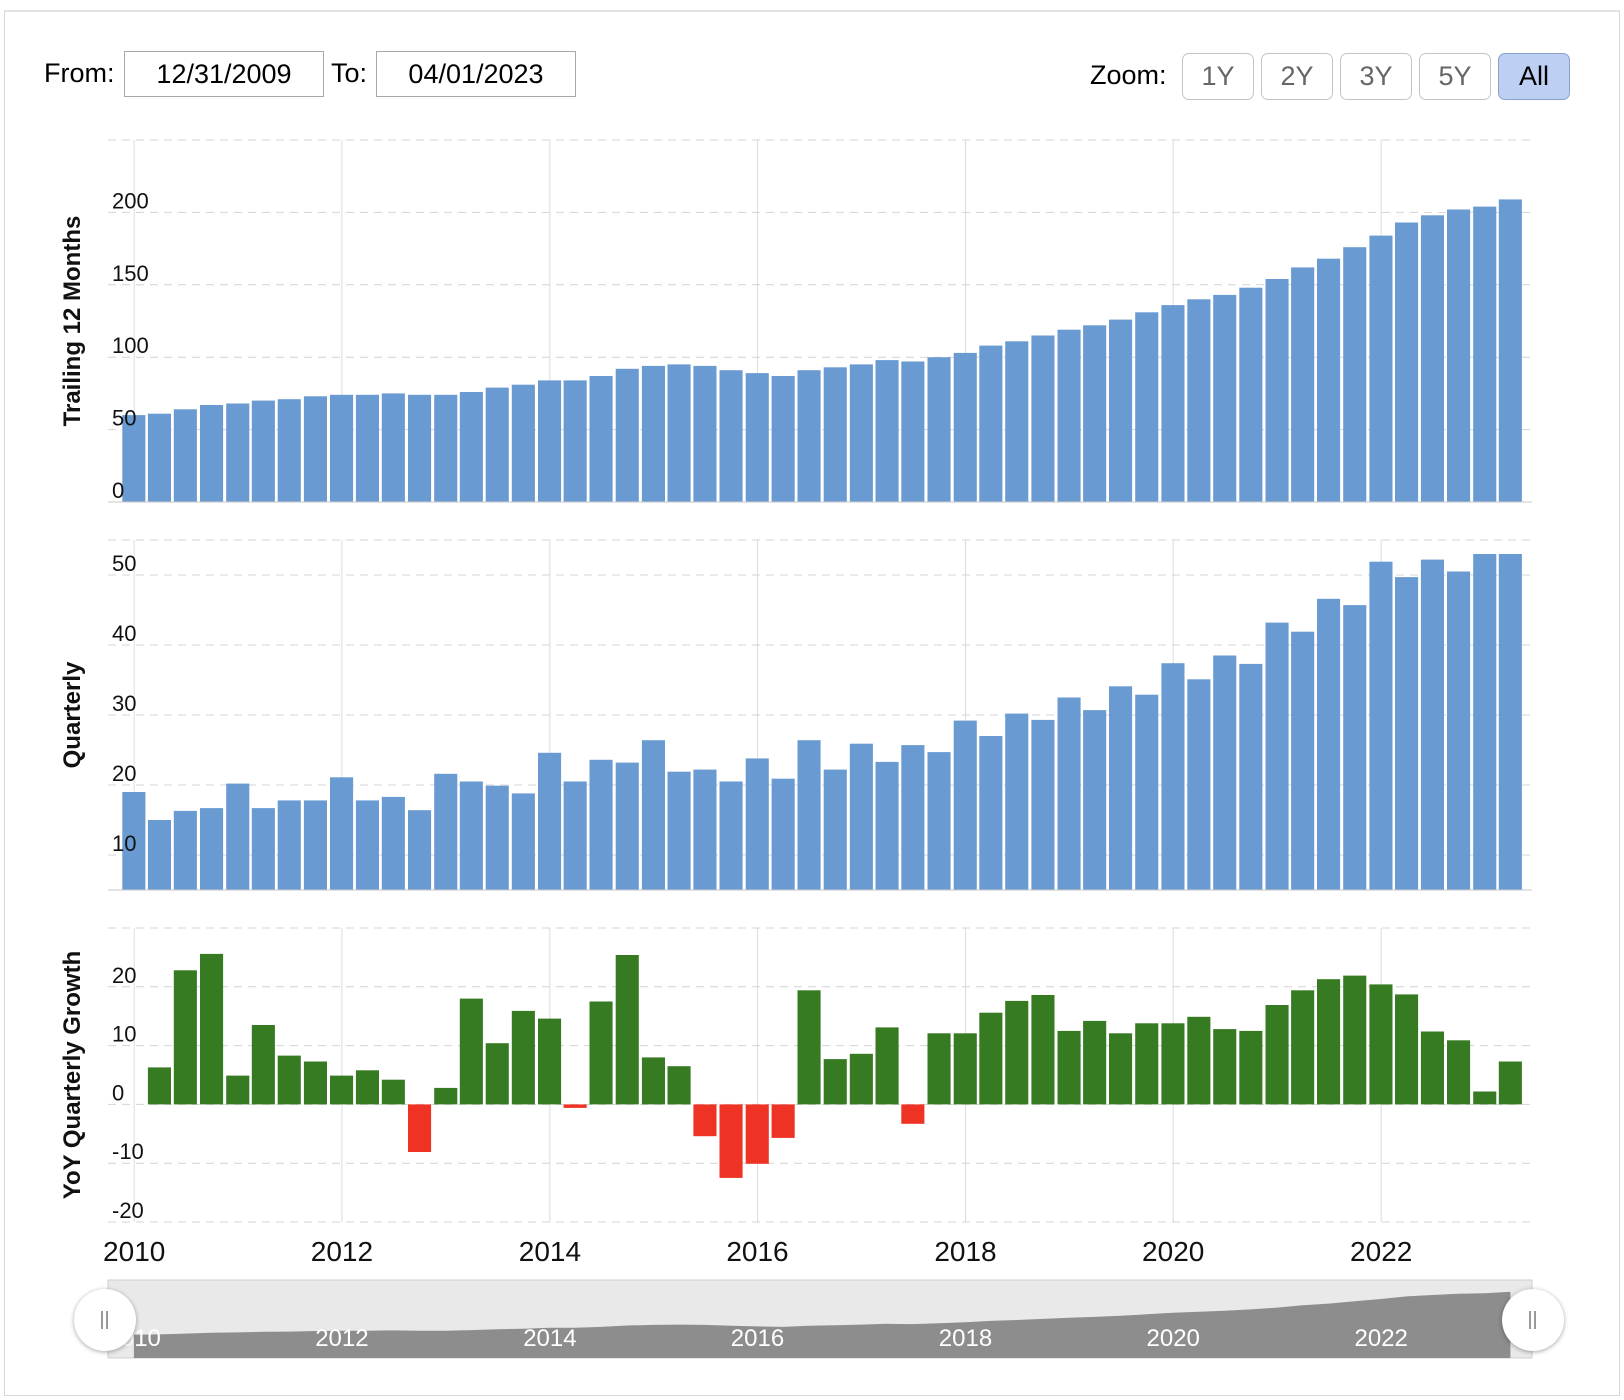 The height and width of the screenshot is (1400, 1624). What do you see at coordinates (757, 1338) in the screenshot?
I see `navigator-tick-label: 2016` at bounding box center [757, 1338].